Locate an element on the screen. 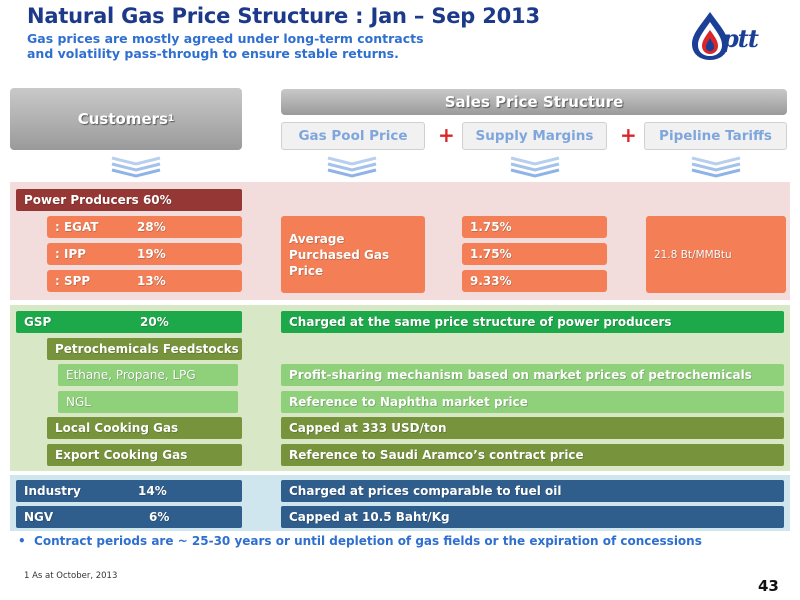 This screenshot has height=600, width=800. local-cooking-gas-note: Capped at 333 USD/ton is located at coordinates (532, 428).